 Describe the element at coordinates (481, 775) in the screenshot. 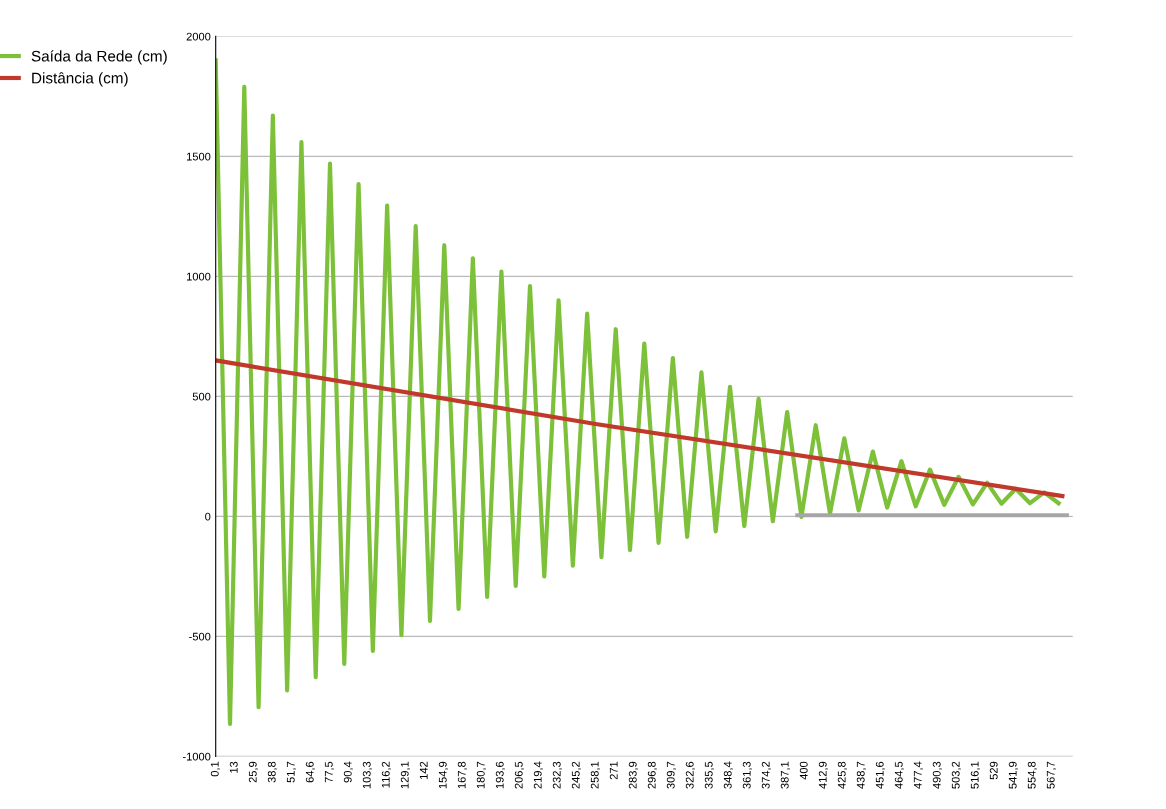

I see `x-tick-label: 180,7` at that location.